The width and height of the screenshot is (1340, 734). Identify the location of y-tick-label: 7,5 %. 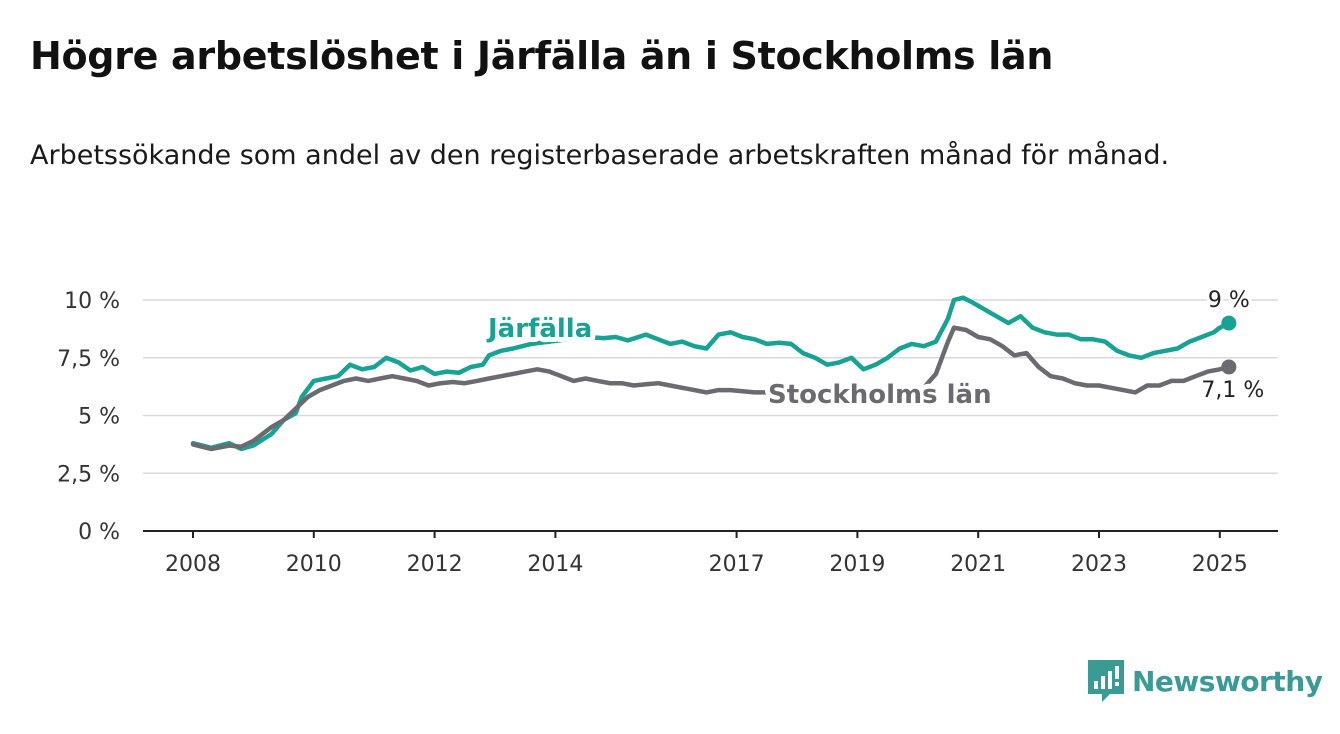
(88, 359).